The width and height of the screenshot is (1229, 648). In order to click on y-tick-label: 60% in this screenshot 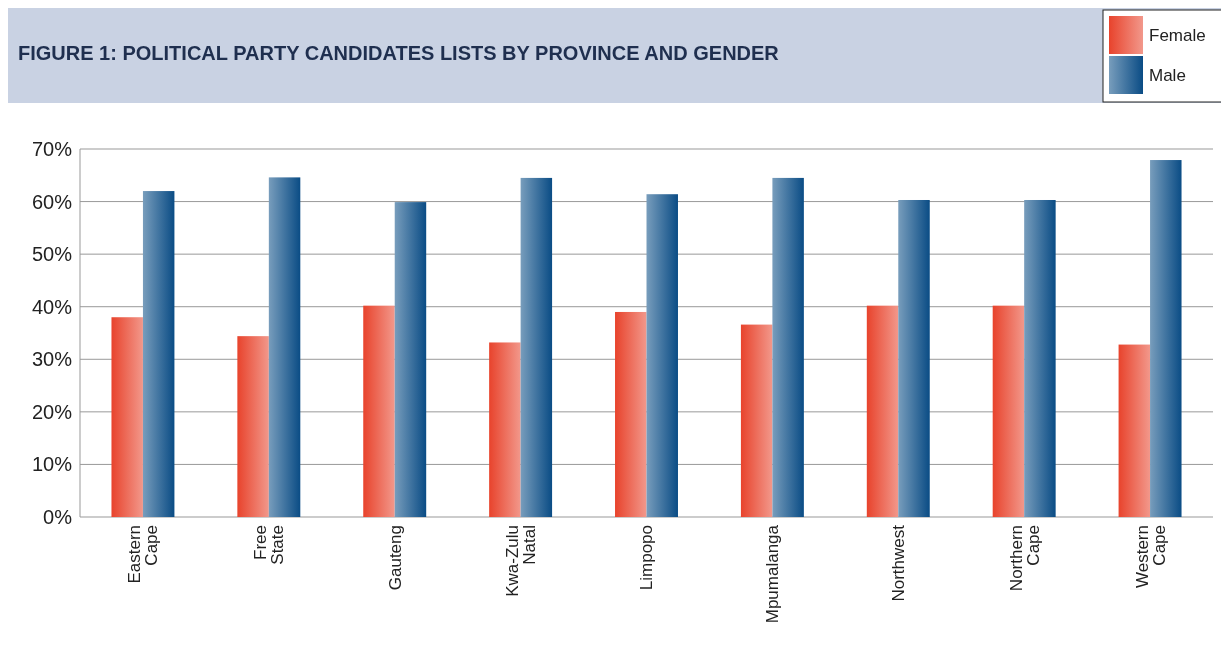, I will do `click(52, 201)`.